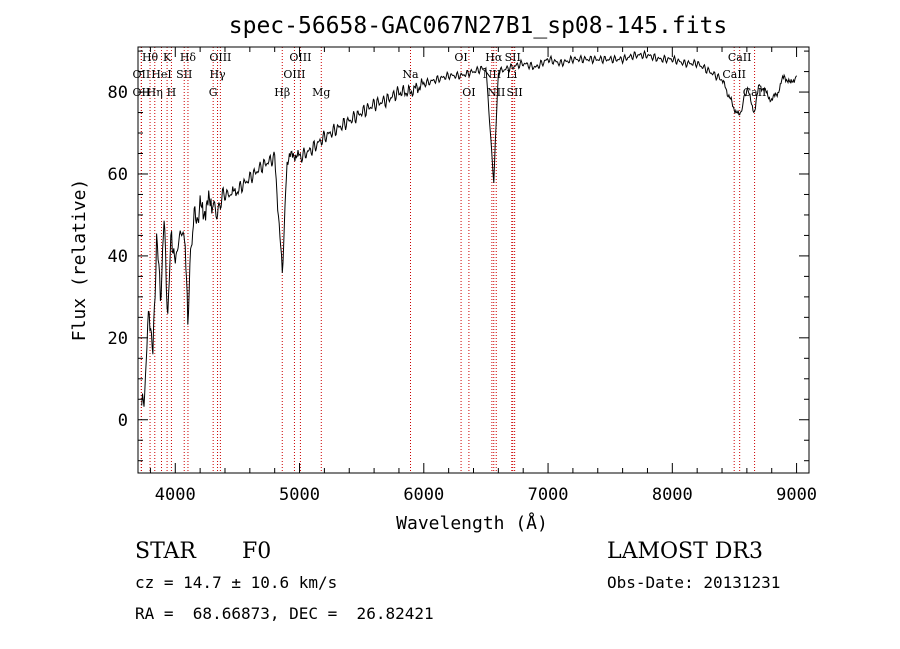 This screenshot has width=900, height=649. What do you see at coordinates (496, 92) in the screenshot?
I see `line-label-23: NII` at bounding box center [496, 92].